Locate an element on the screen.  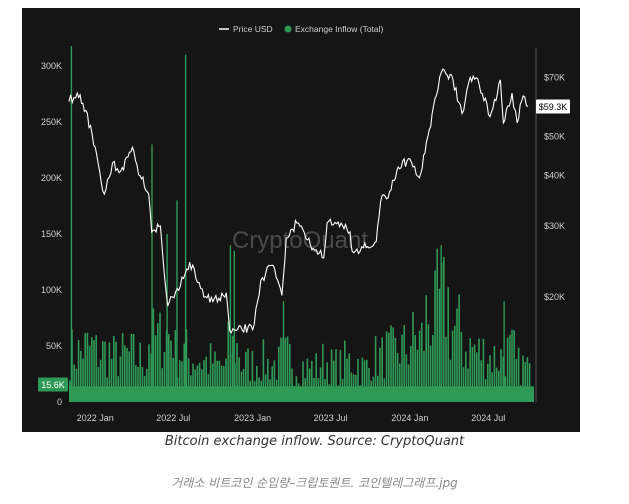
x-tick-label: 2022 Jul is located at coordinates (173, 418).